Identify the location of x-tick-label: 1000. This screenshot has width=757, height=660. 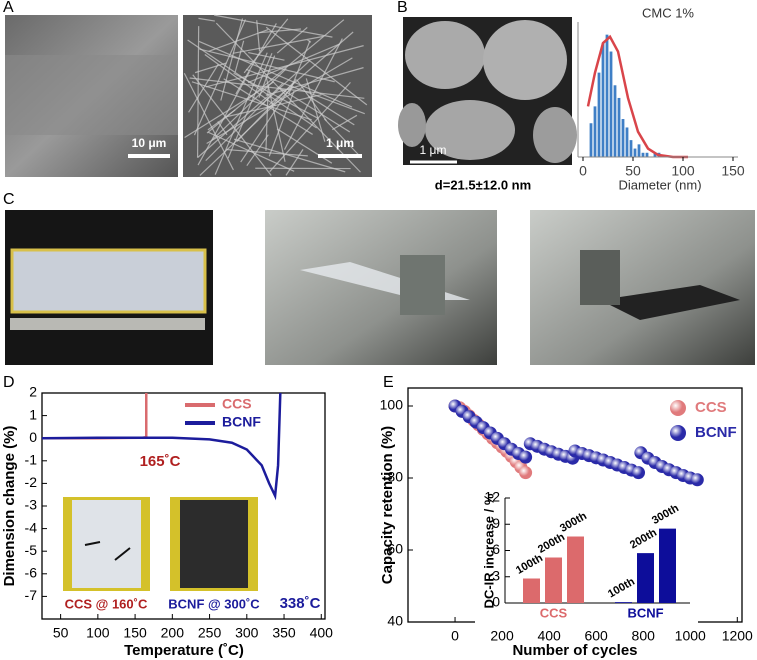
(690, 636).